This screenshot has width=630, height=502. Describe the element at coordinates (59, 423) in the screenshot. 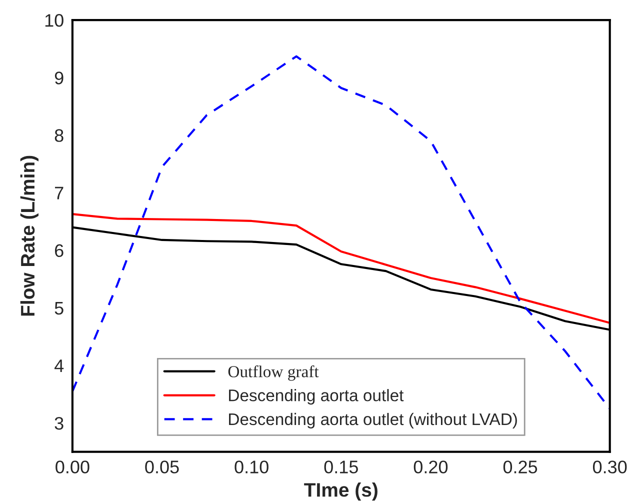

I see `y-tick-label: 3` at that location.